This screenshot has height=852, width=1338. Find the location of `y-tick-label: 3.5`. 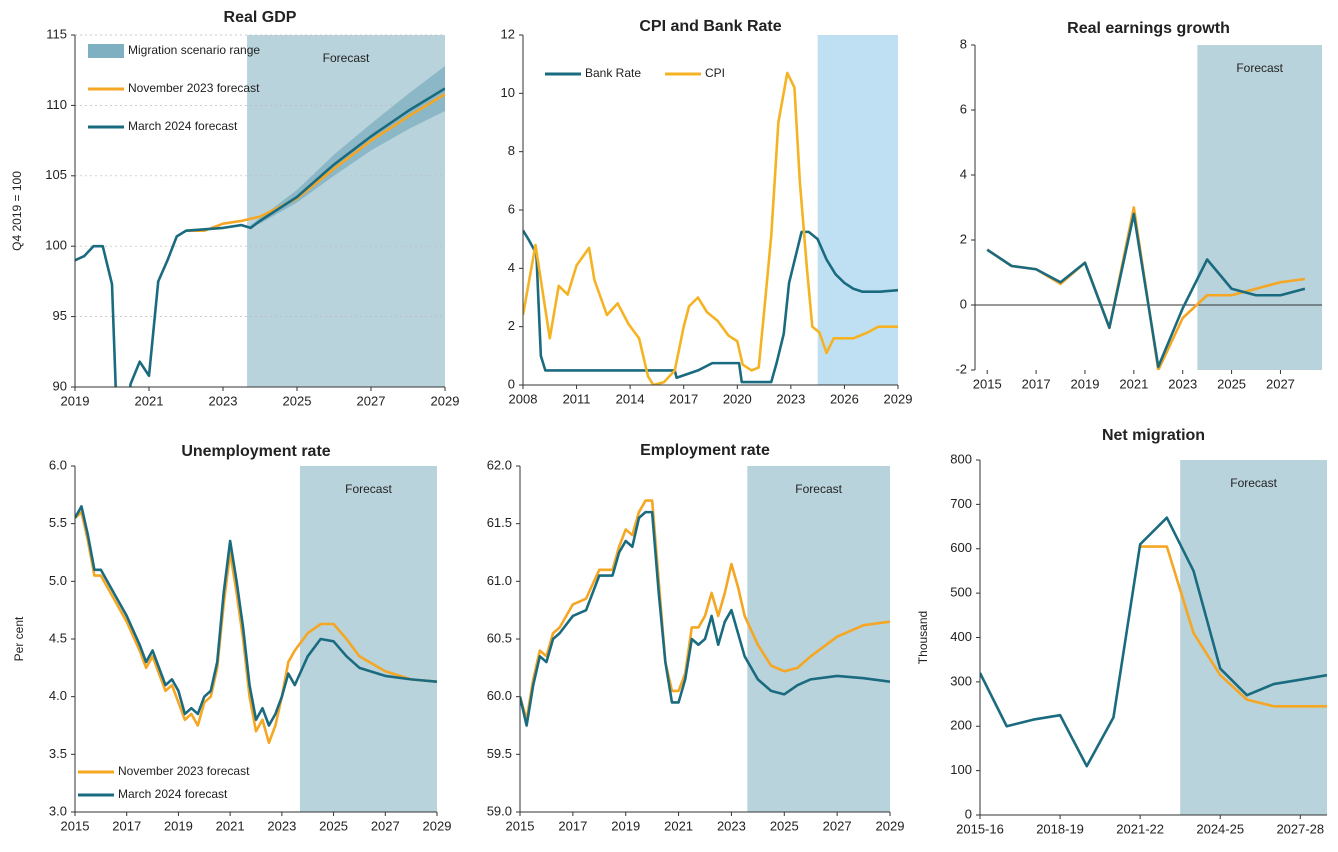

y-tick-label: 3.5 is located at coordinates (58, 753).